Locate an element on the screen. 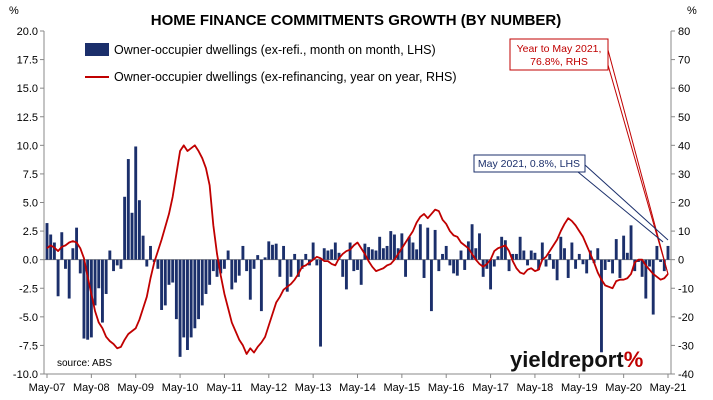  annotation-may-2021-lhs: May 2021, 0.8%, LHS is located at coordinates (529, 163).